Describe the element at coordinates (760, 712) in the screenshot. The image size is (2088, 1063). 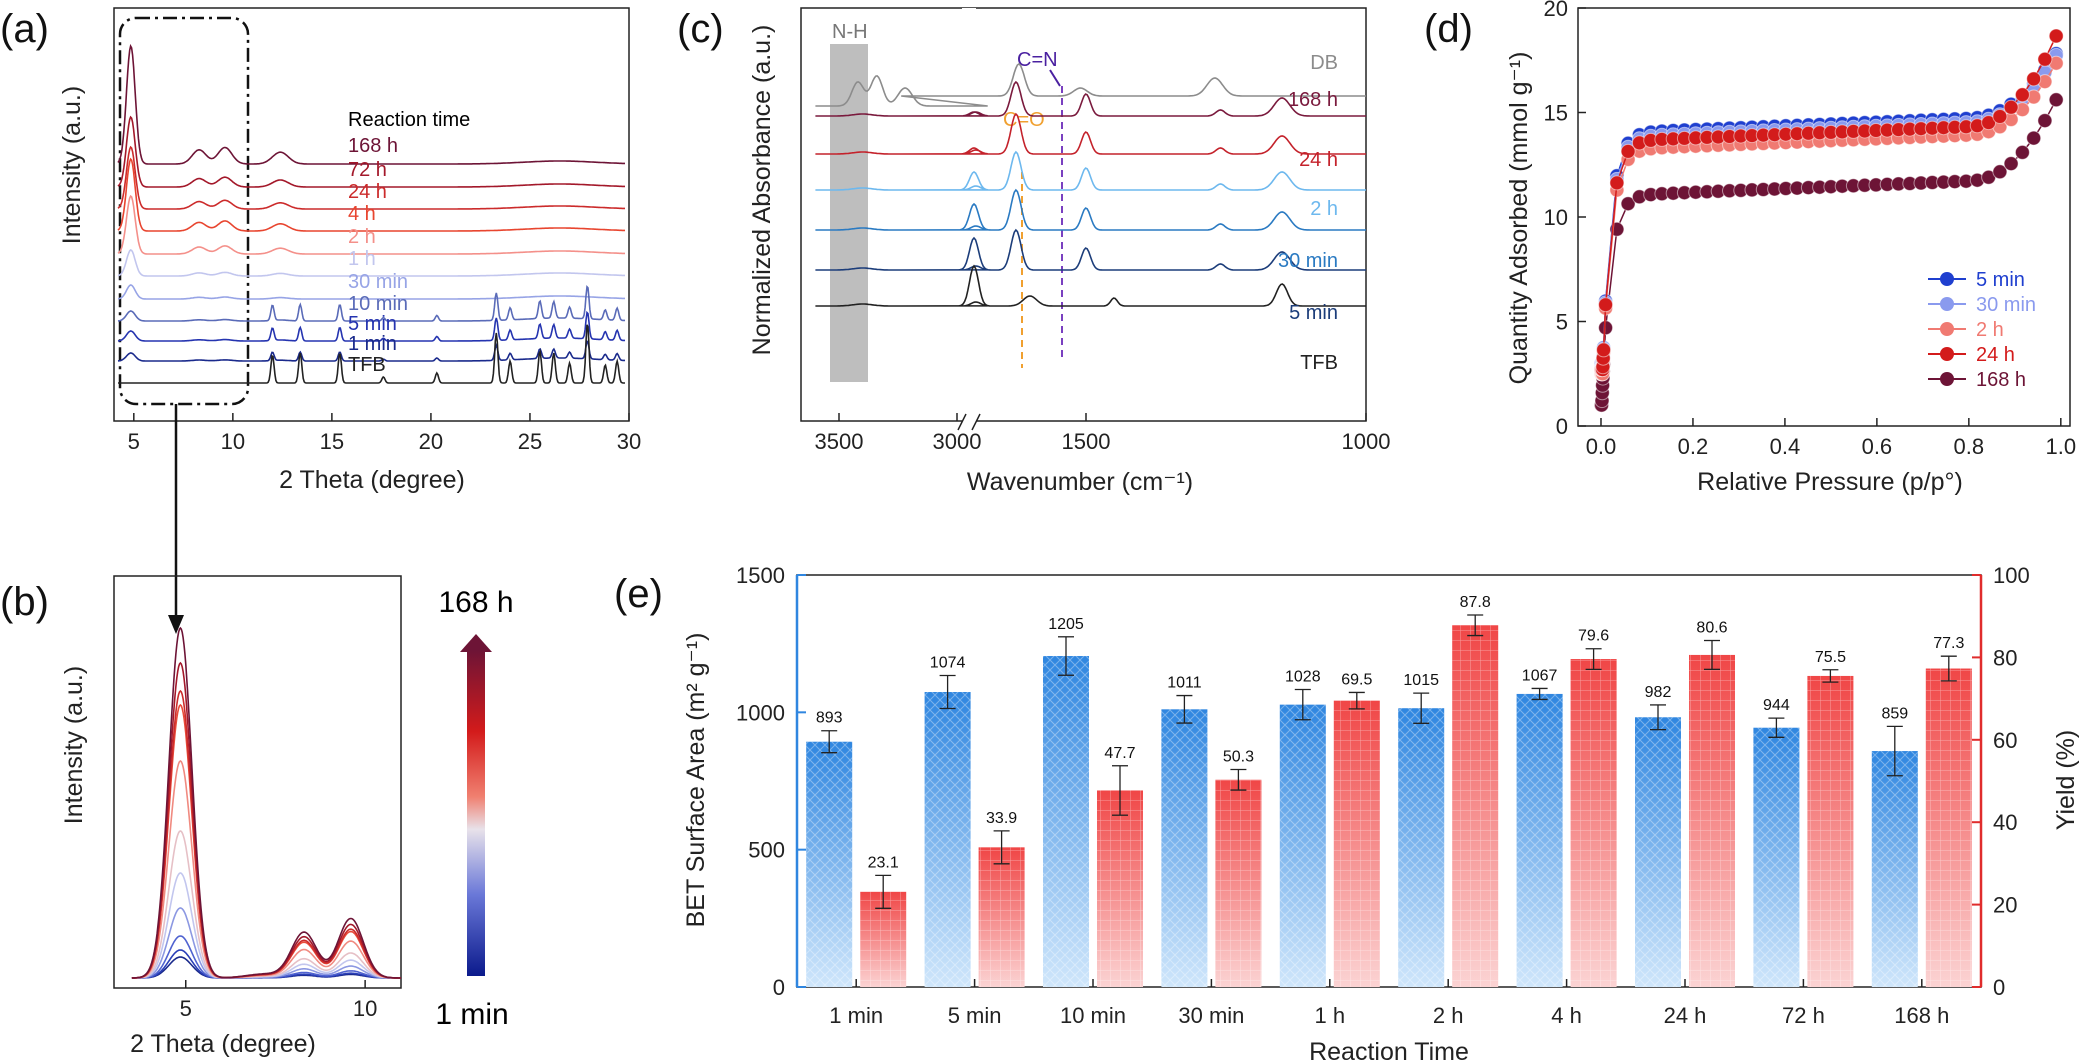
I see `y-left-tick-label-2: 1000` at that location.